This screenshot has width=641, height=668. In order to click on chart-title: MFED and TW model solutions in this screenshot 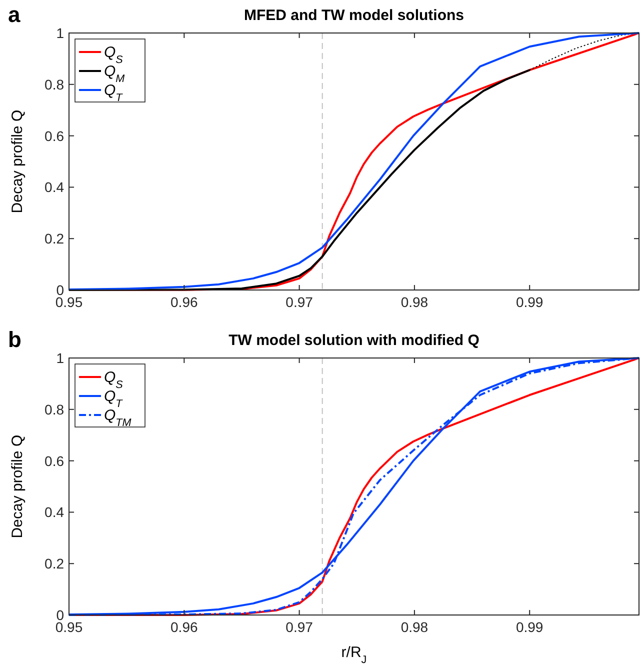, I will do `click(354, 15)`.